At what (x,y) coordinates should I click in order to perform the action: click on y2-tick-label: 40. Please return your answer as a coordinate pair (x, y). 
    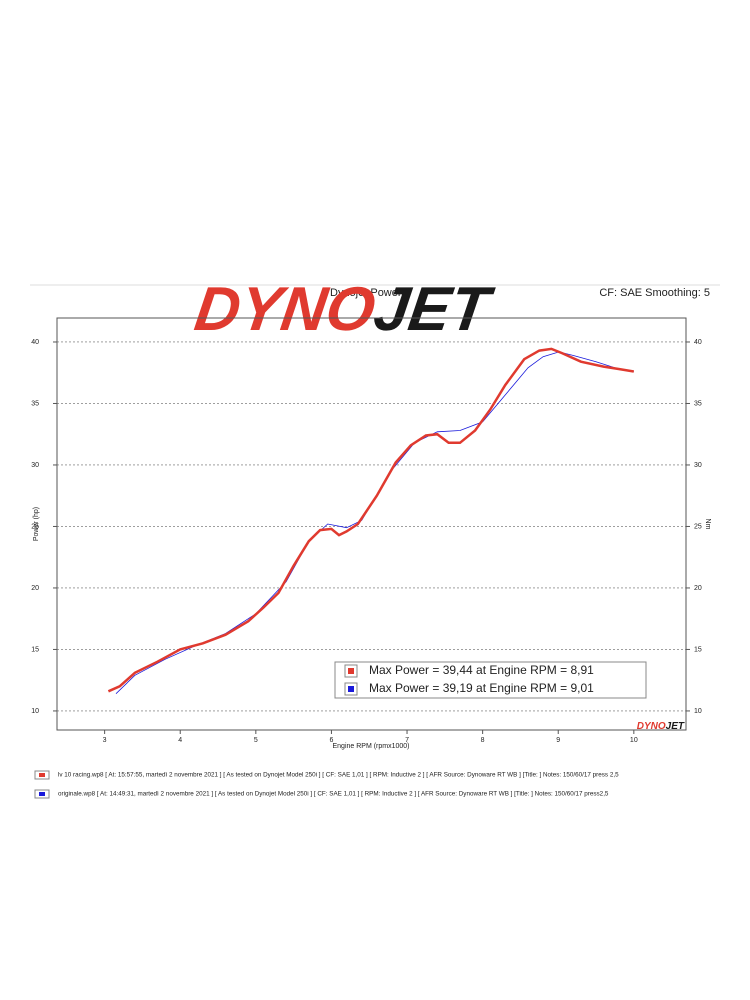
    Looking at the image, I should click on (698, 342).